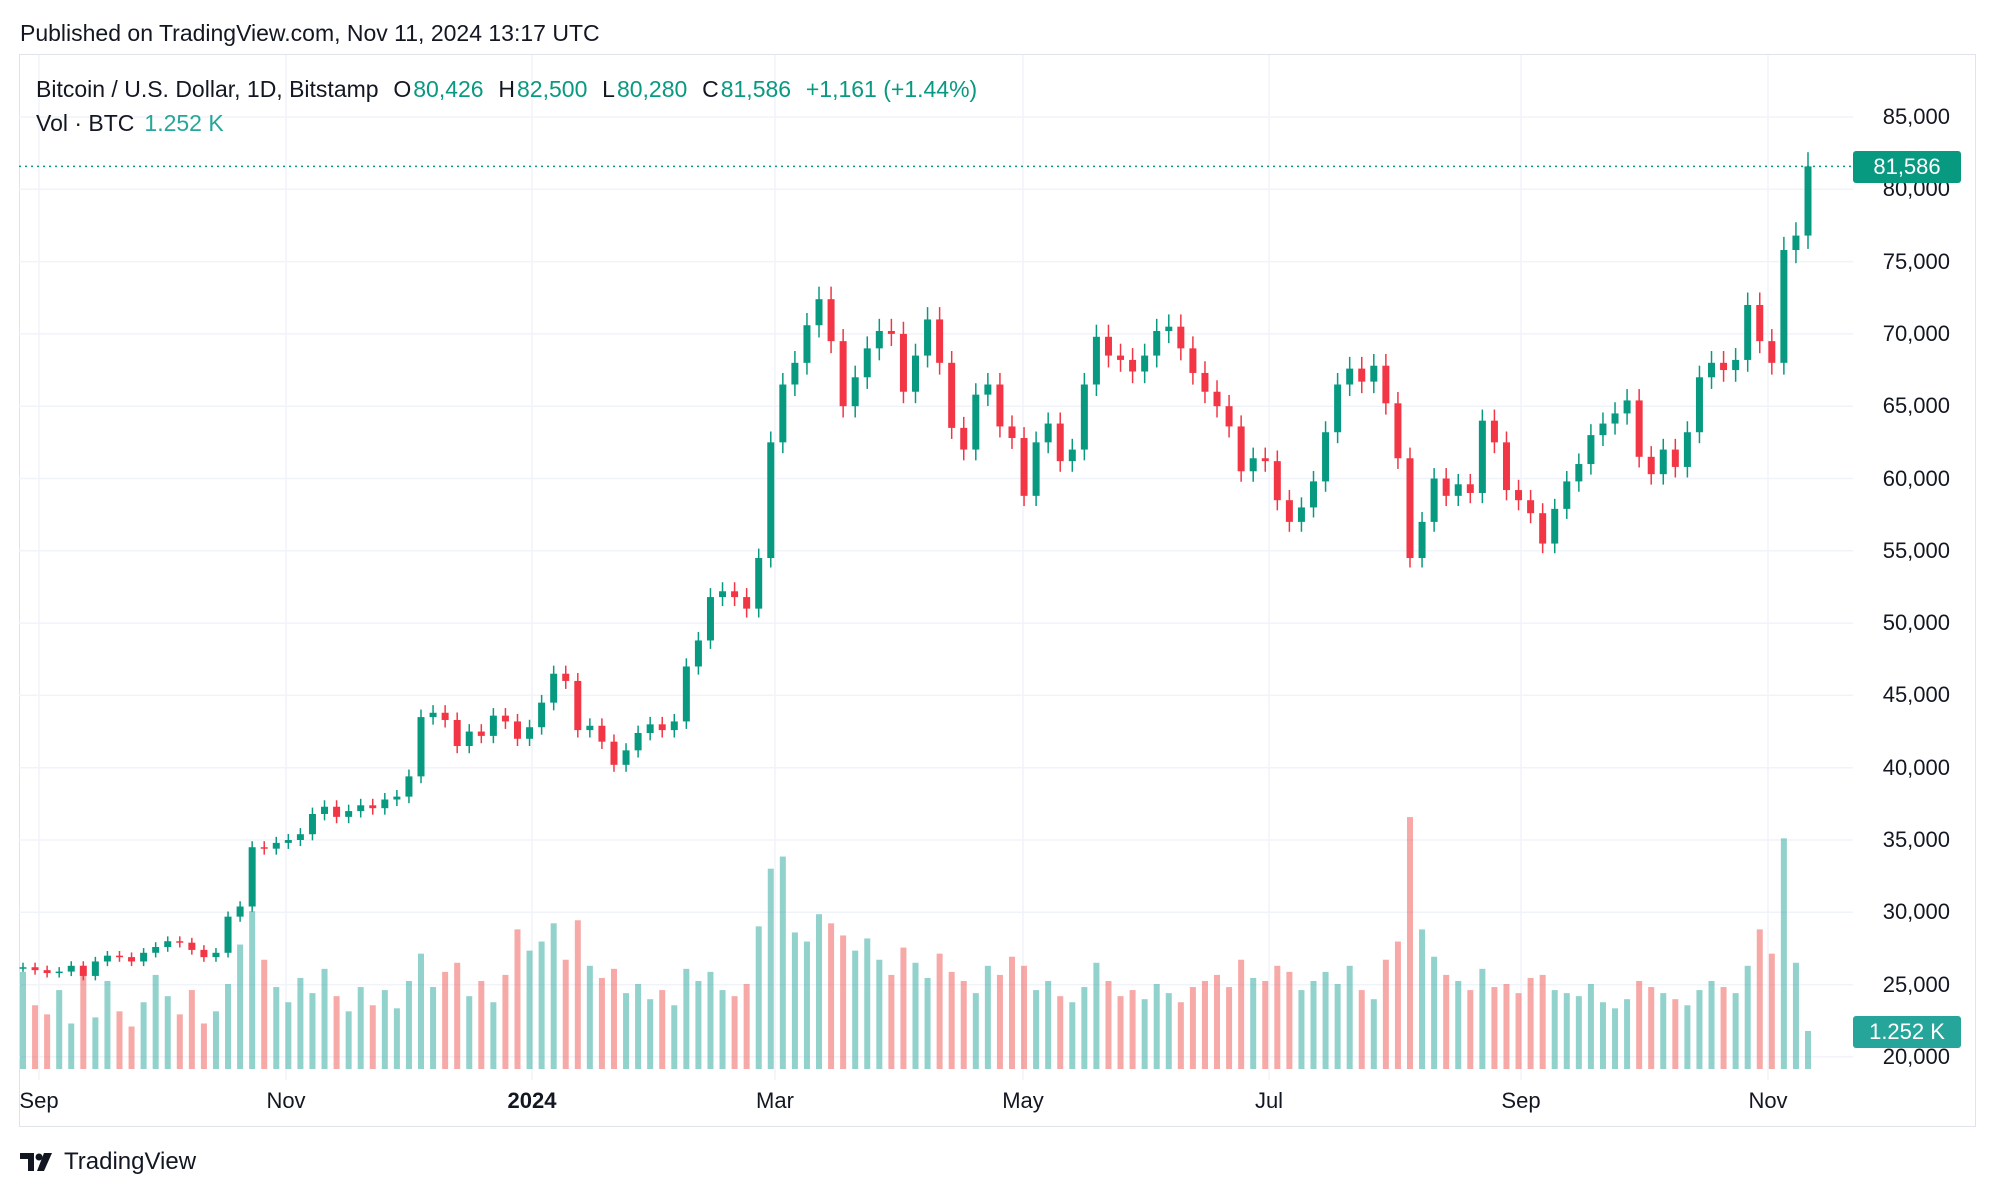 The image size is (1996, 1198). What do you see at coordinates (1916, 333) in the screenshot?
I see `price-tick-label: 70,000` at bounding box center [1916, 333].